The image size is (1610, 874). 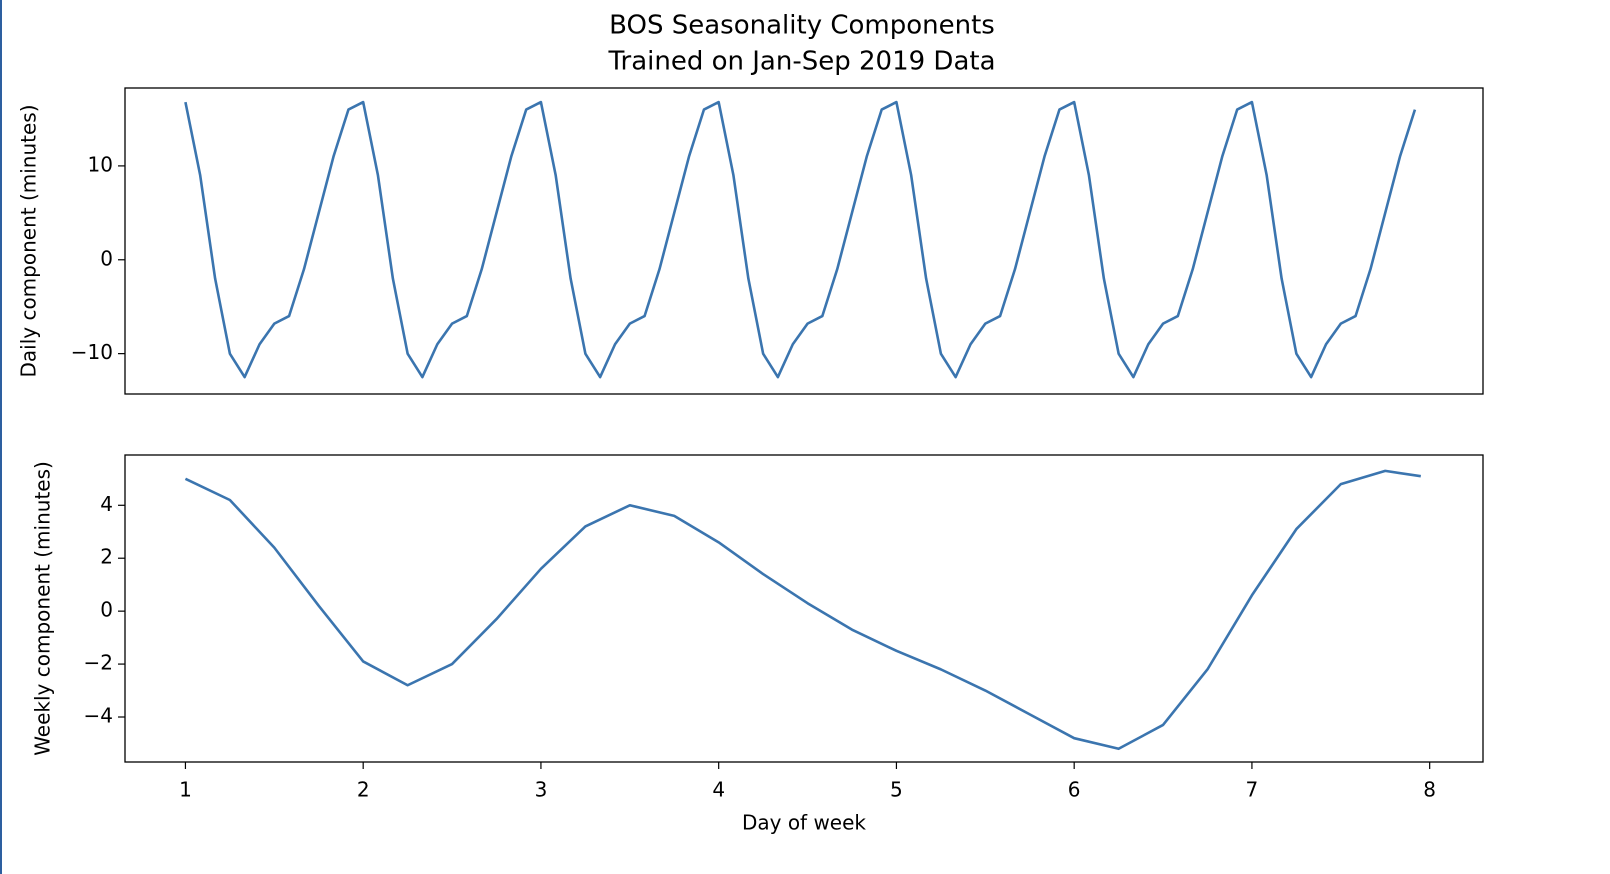 What do you see at coordinates (1074, 790) in the screenshot?
I see `x-tick-label: 6` at bounding box center [1074, 790].